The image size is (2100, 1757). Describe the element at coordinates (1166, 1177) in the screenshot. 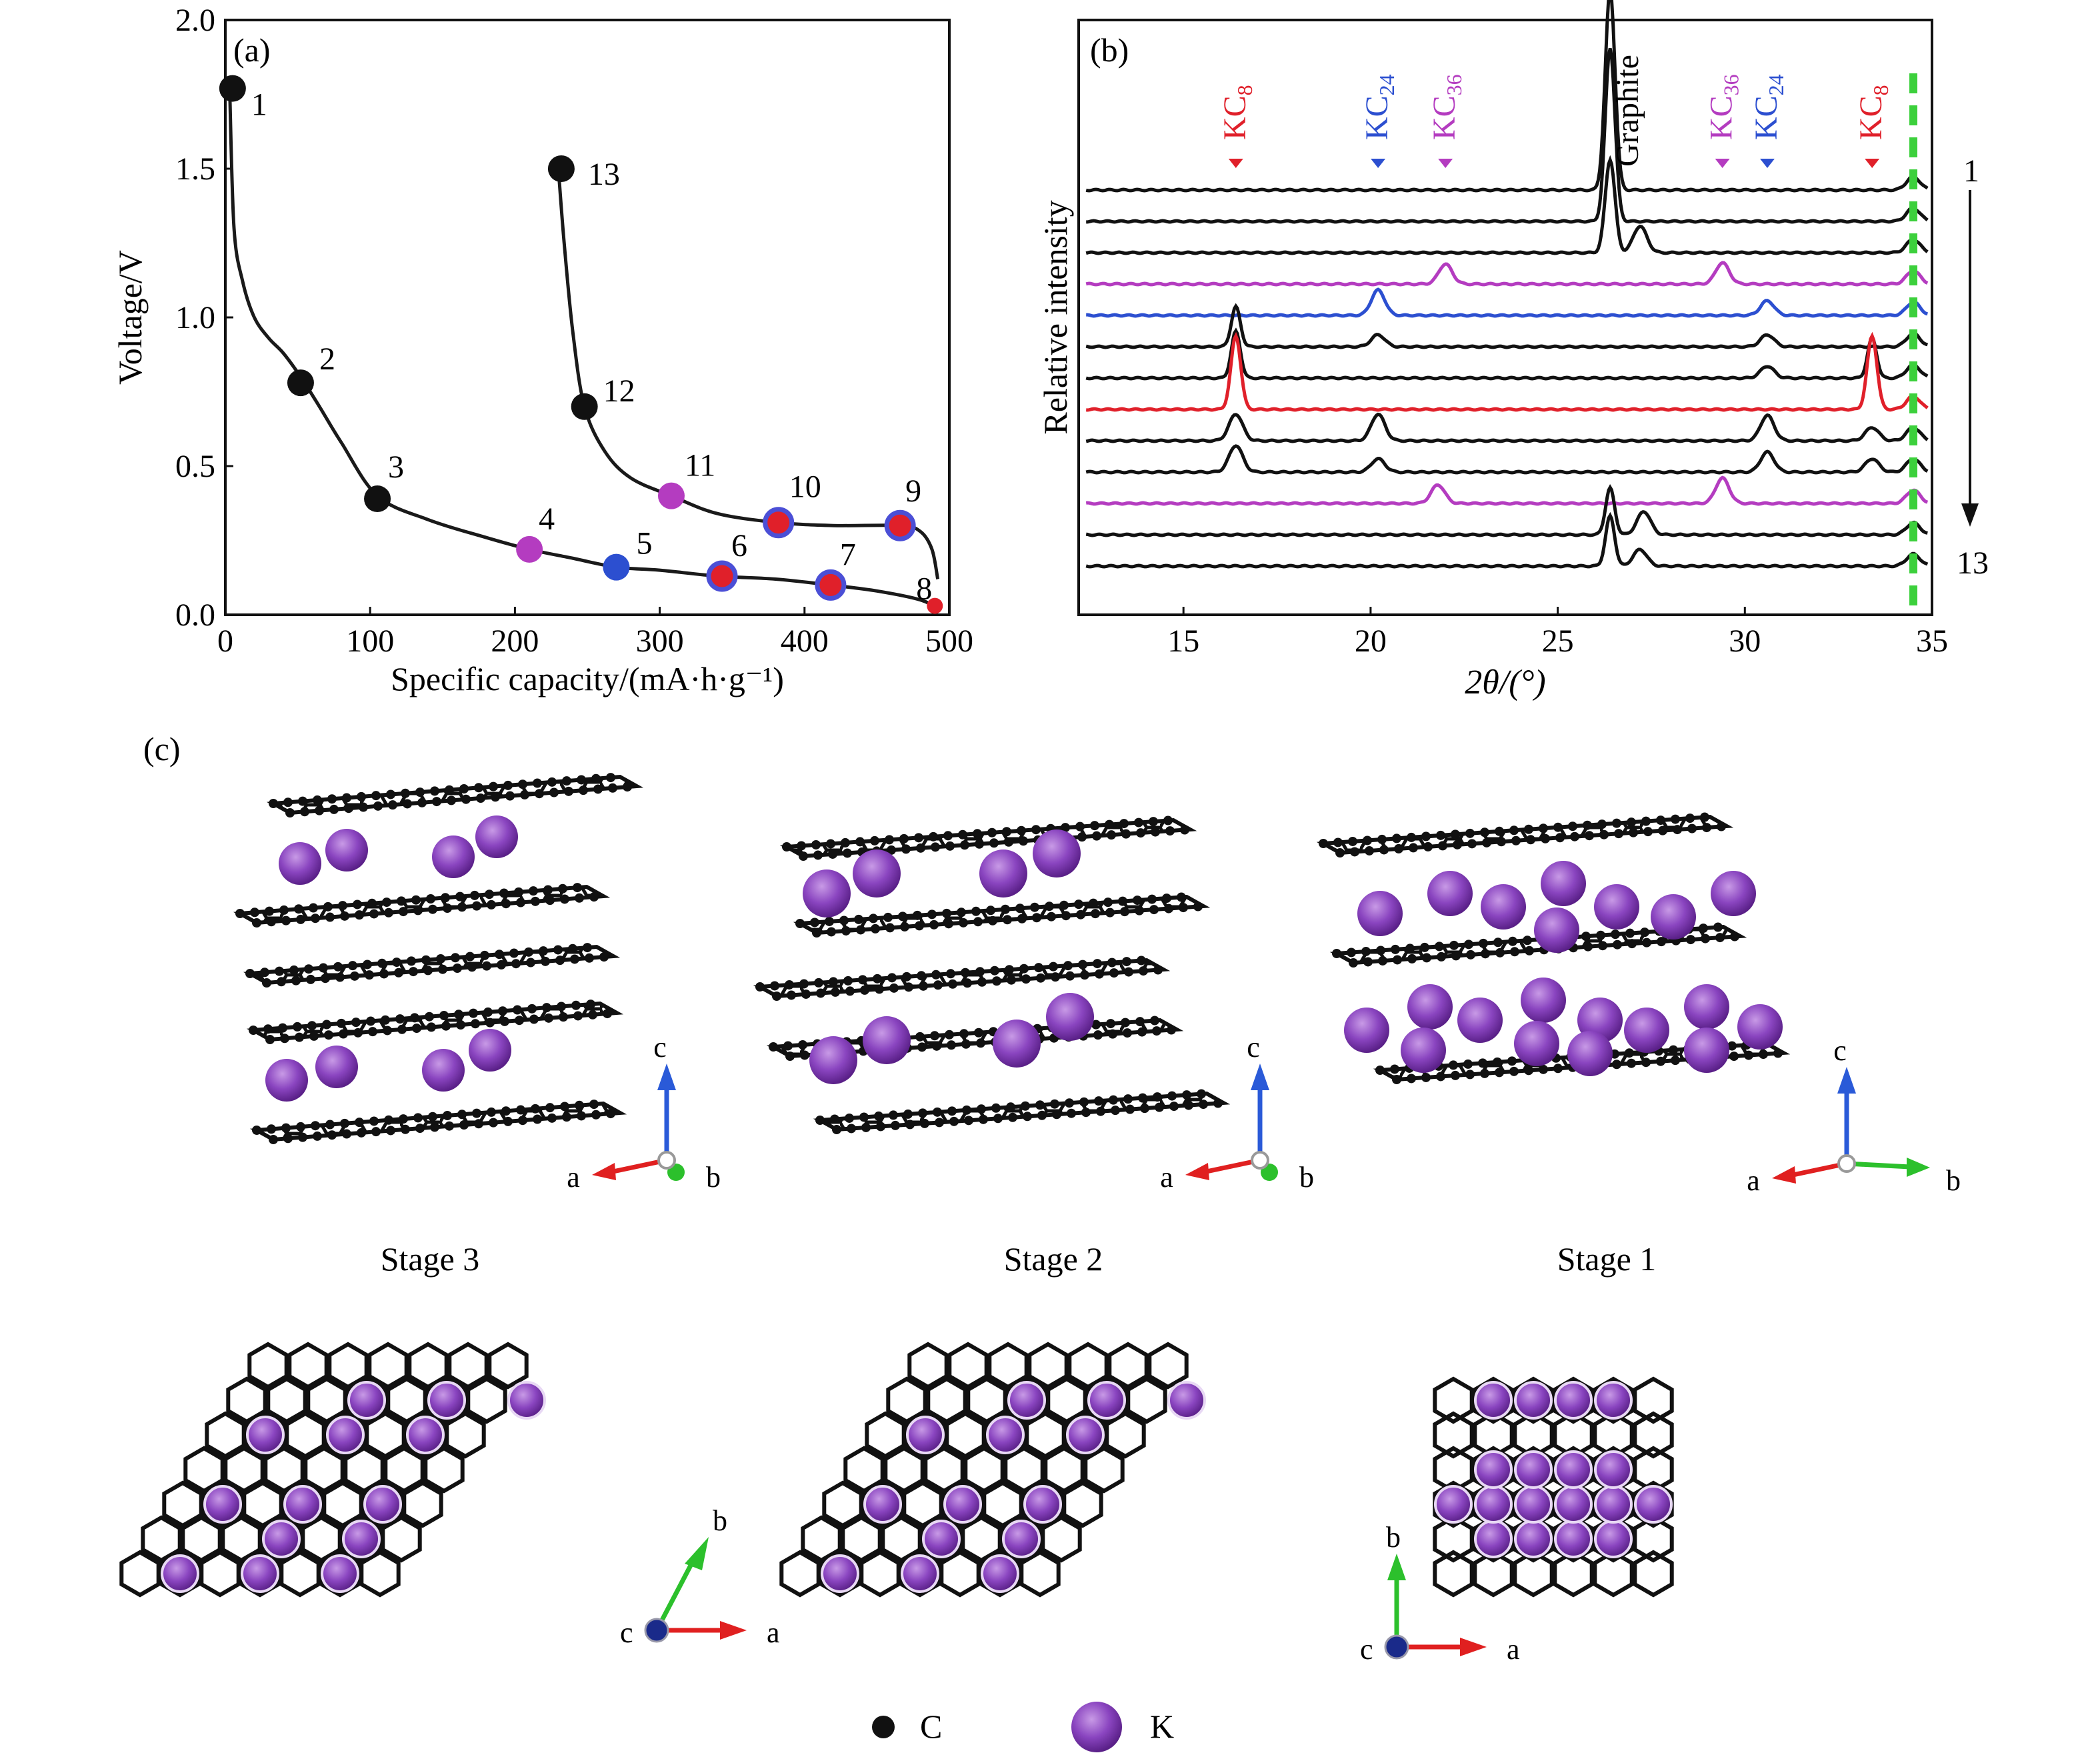

I see `axis-label-a: a` at that location.